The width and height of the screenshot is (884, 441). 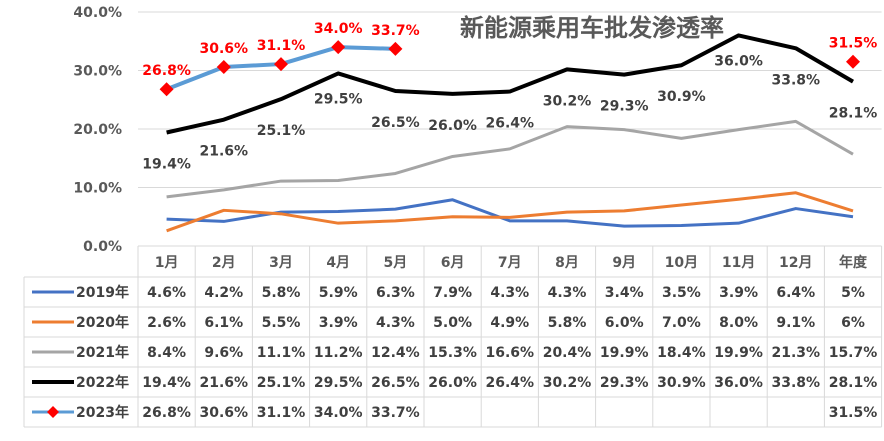 What do you see at coordinates (853, 114) in the screenshot?
I see `data-label-2022: 28.1%` at bounding box center [853, 114].